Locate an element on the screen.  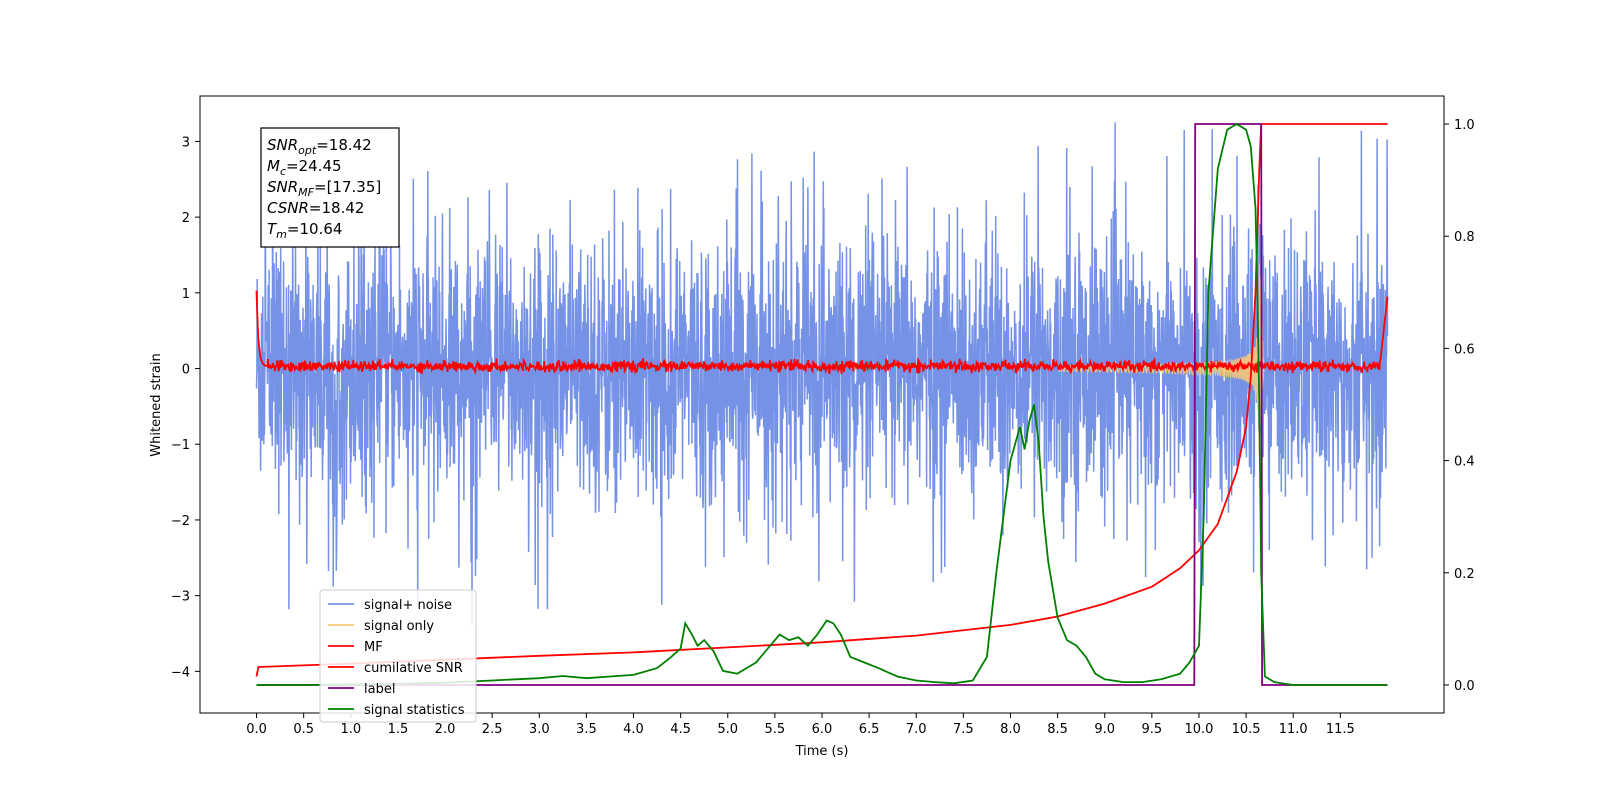
y-left-tick-label: −1 is located at coordinates (180, 445).